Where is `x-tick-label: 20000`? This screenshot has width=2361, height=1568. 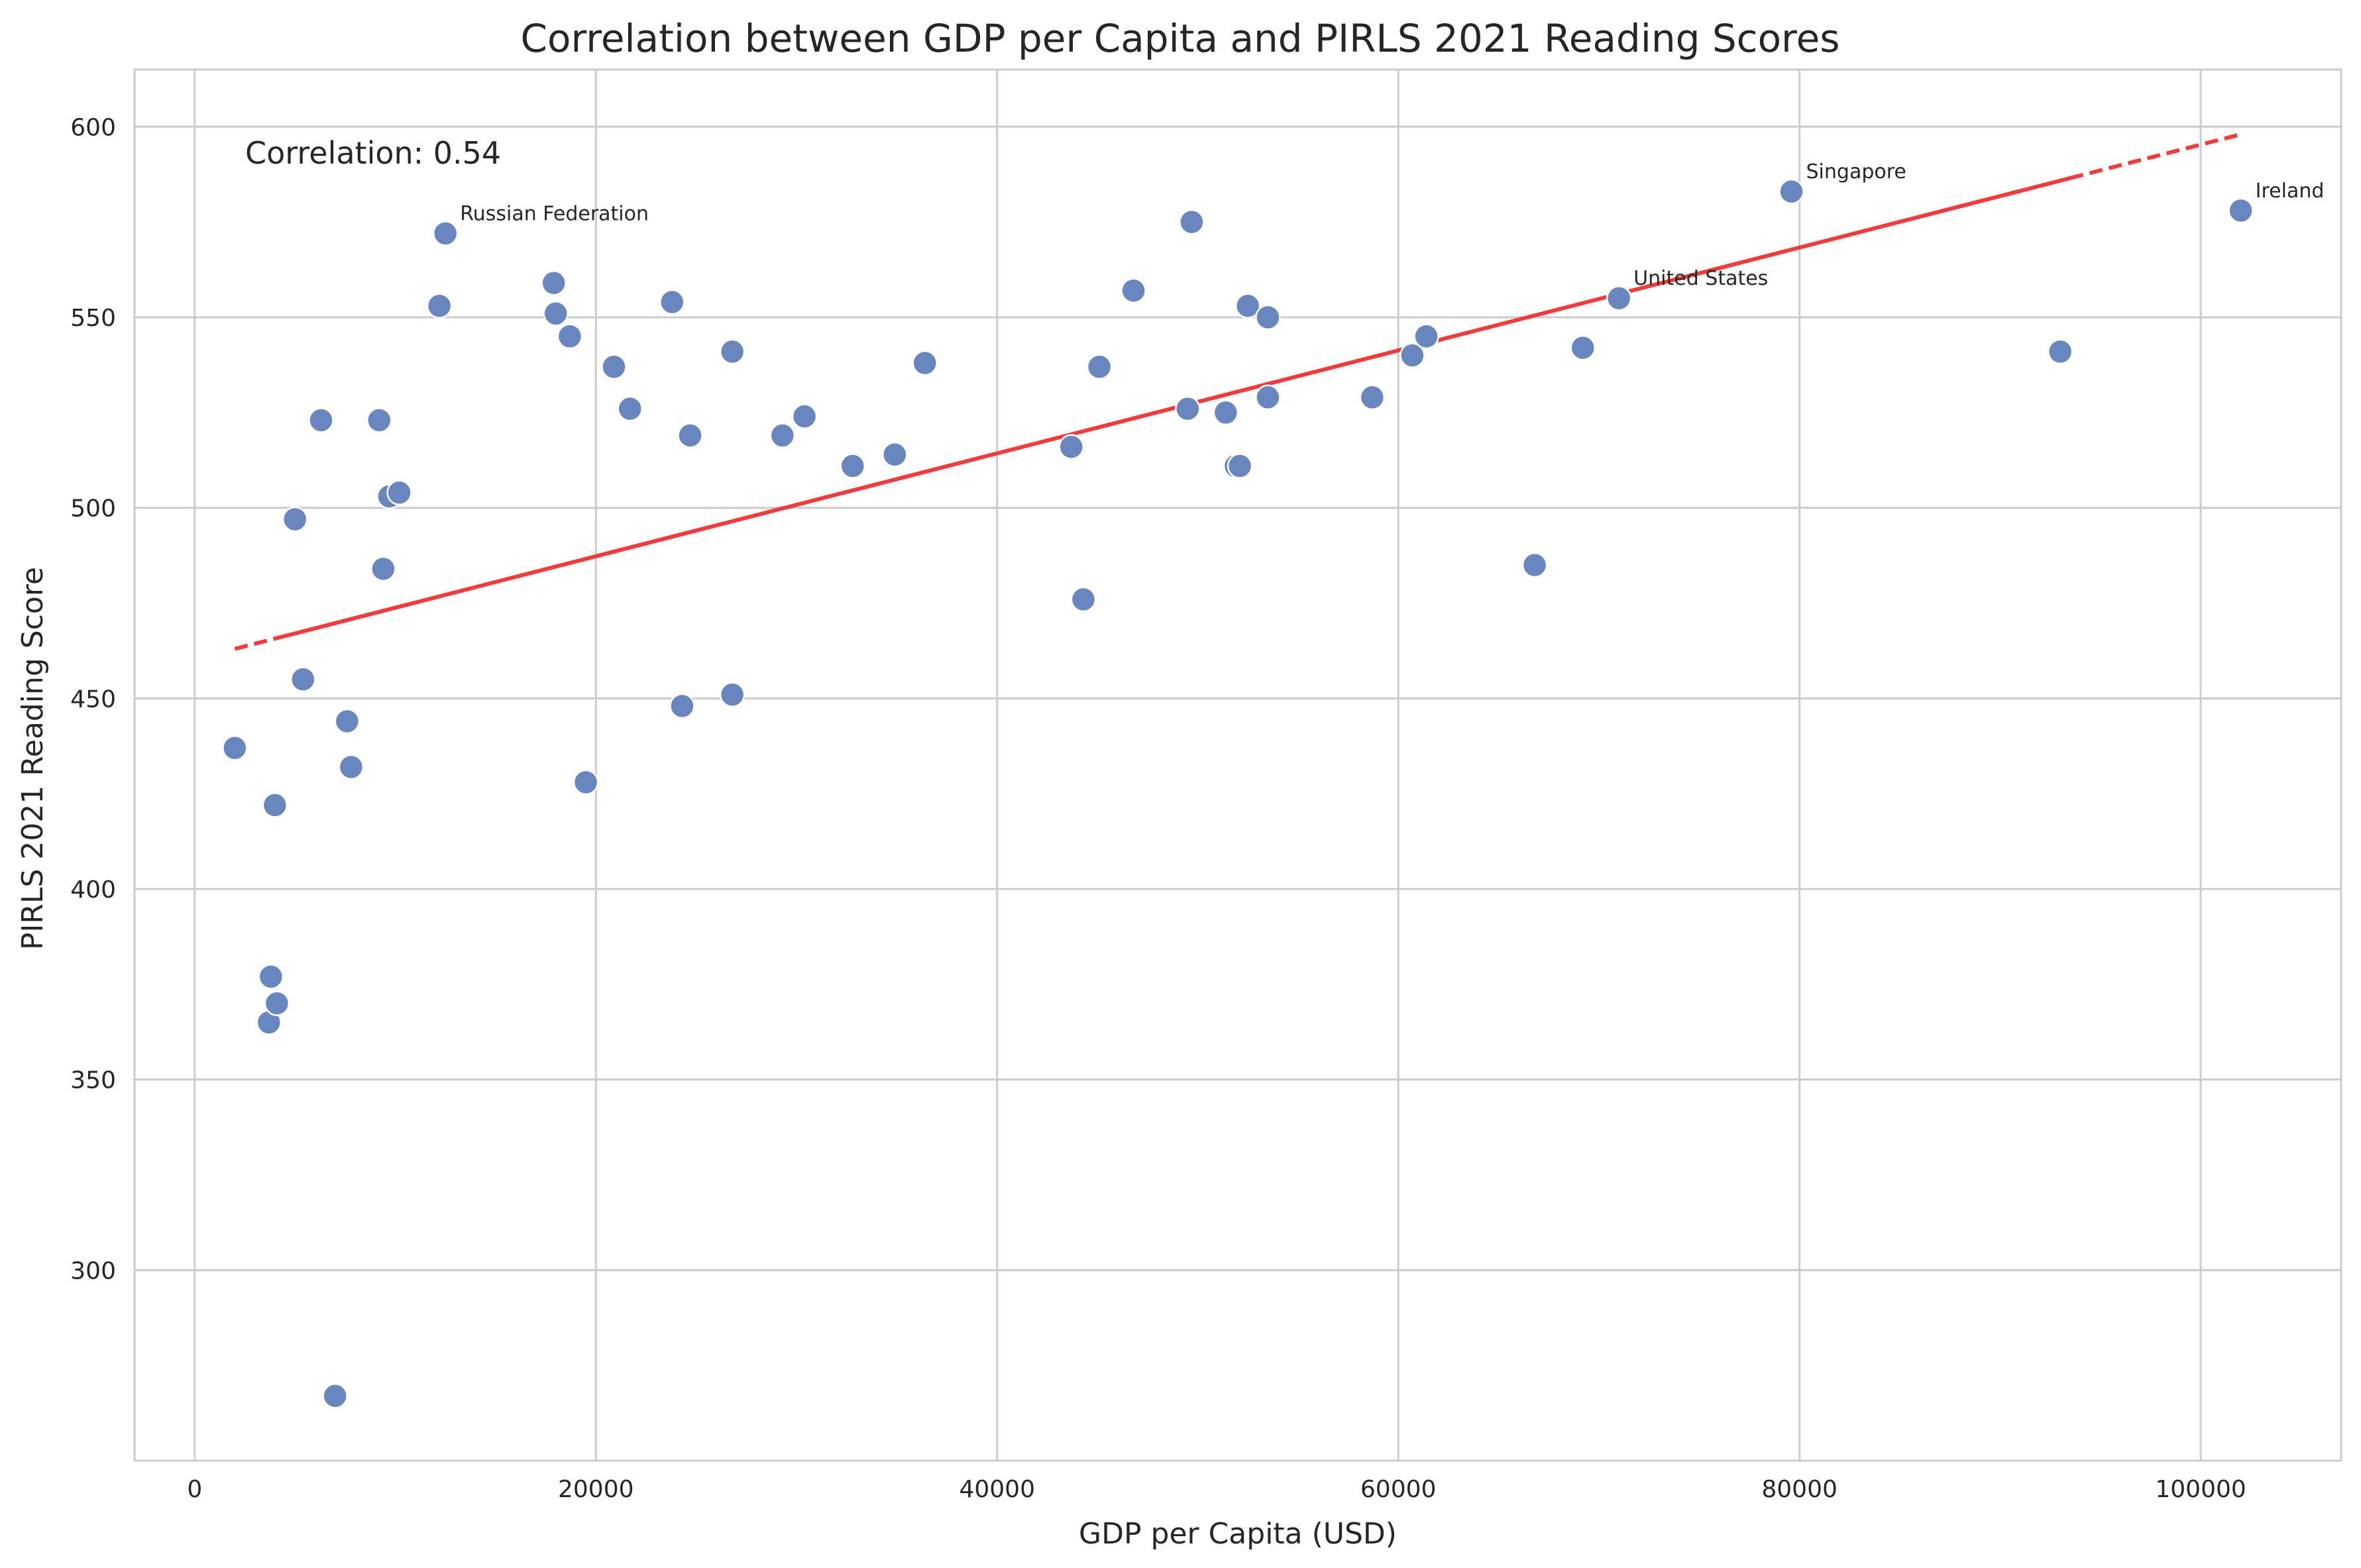
x-tick-label: 20000 is located at coordinates (596, 1489).